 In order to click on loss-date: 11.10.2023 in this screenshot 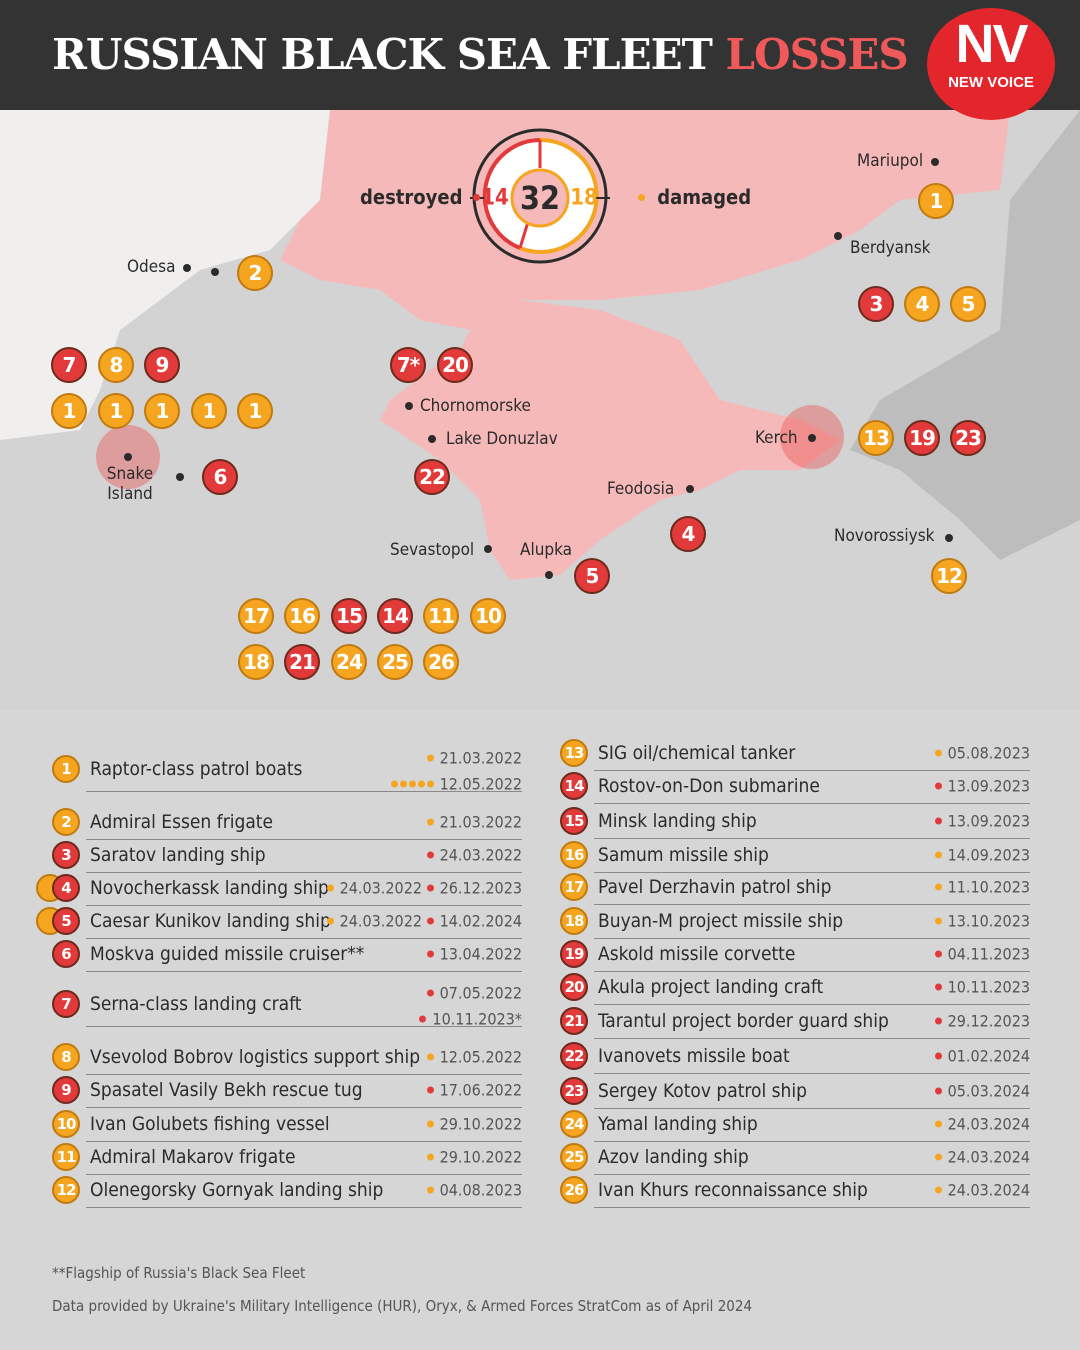, I will do `click(982, 887)`.